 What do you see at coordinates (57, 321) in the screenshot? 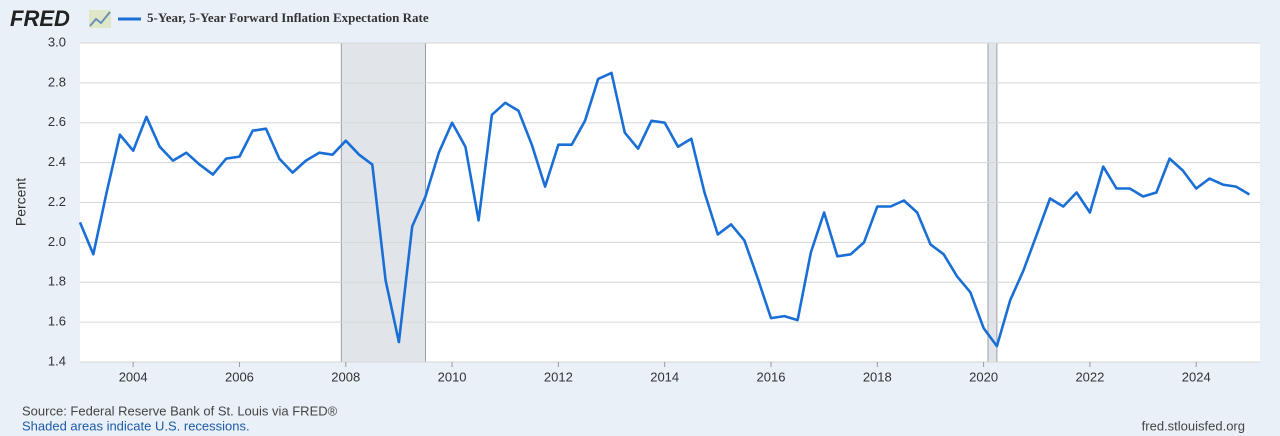
I see `y-tick-label: 1.6` at bounding box center [57, 321].